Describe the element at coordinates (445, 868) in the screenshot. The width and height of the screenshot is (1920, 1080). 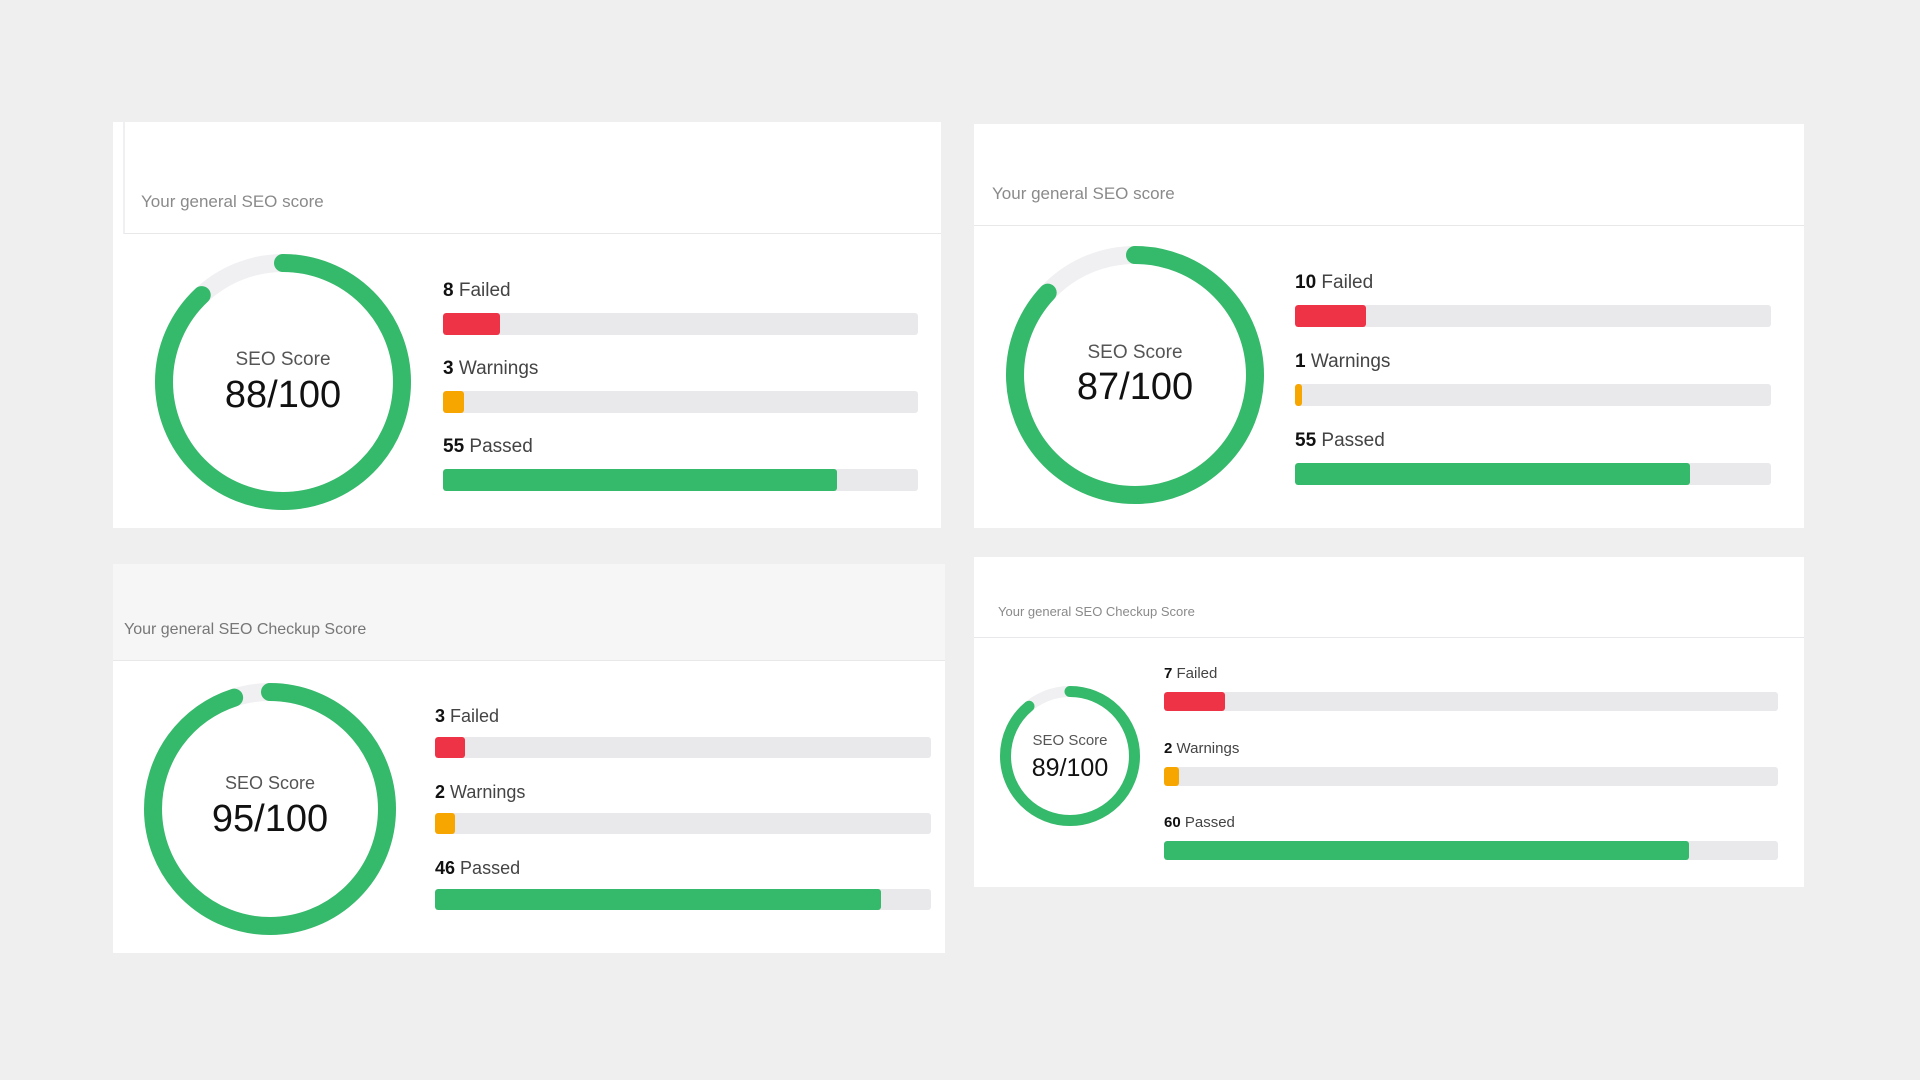
I see `passed-count: 46` at that location.